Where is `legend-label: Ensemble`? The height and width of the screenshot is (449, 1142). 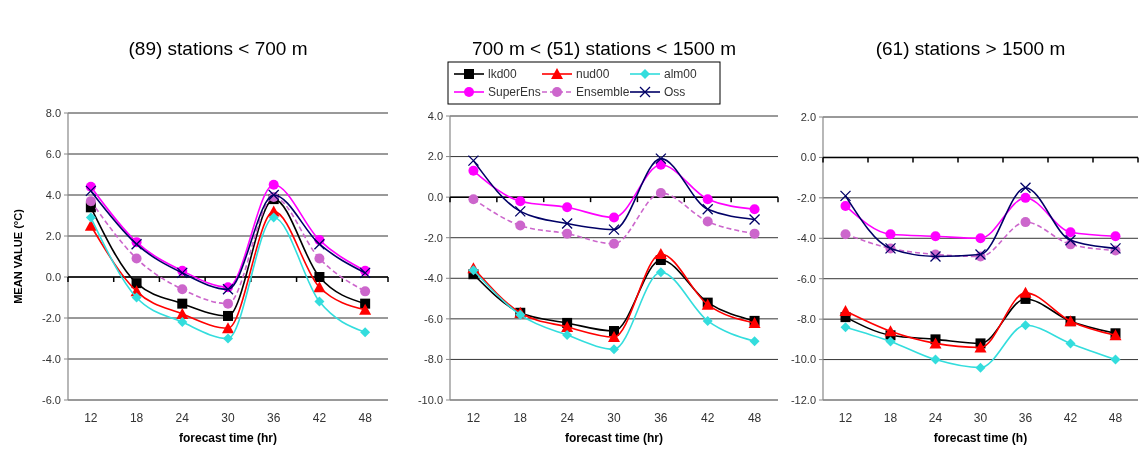 legend-label: Ensemble is located at coordinates (603, 92).